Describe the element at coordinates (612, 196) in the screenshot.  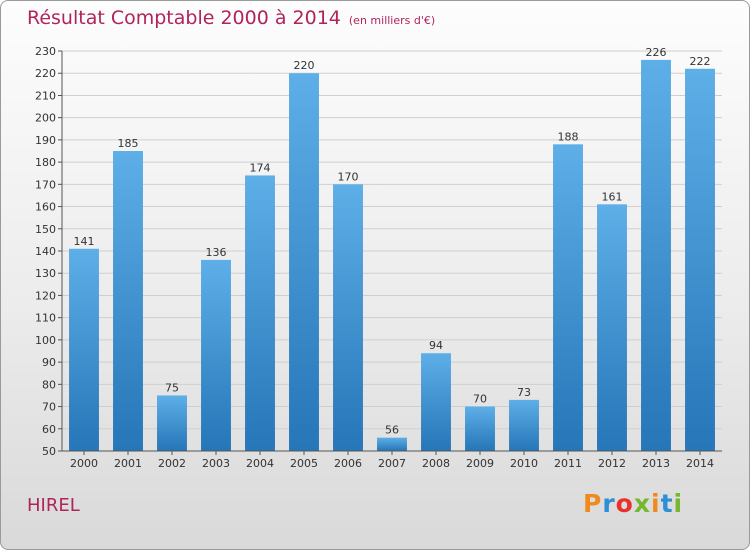
I see `data-label: 161` at that location.